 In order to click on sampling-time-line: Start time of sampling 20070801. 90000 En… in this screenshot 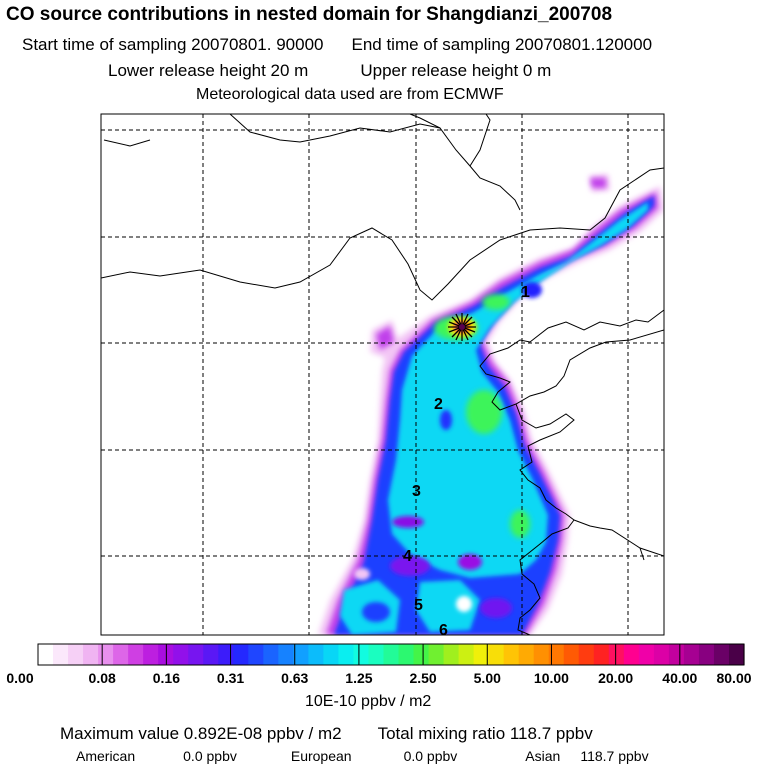, I will do `click(337, 45)`.